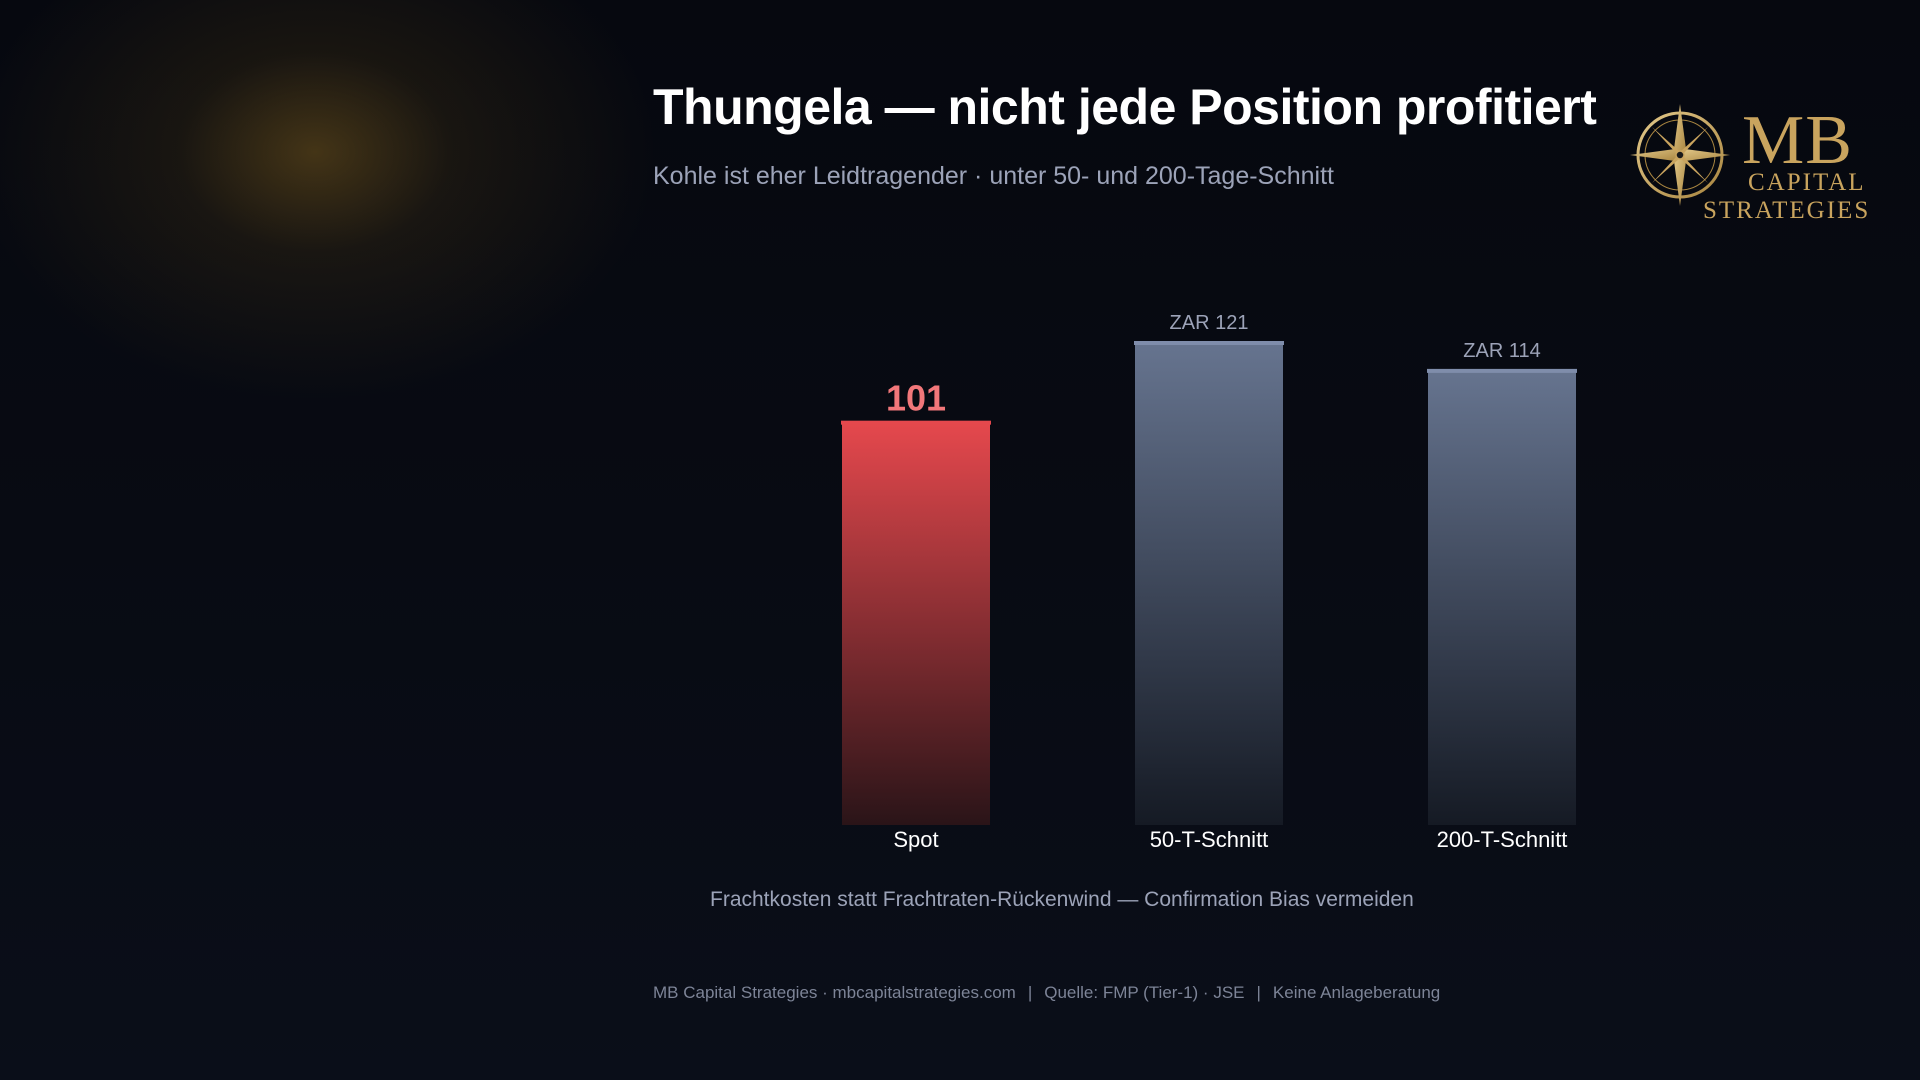 This screenshot has height=1080, width=1920. What do you see at coordinates (1501, 351) in the screenshot?
I see `value-label: ZAR 114` at bounding box center [1501, 351].